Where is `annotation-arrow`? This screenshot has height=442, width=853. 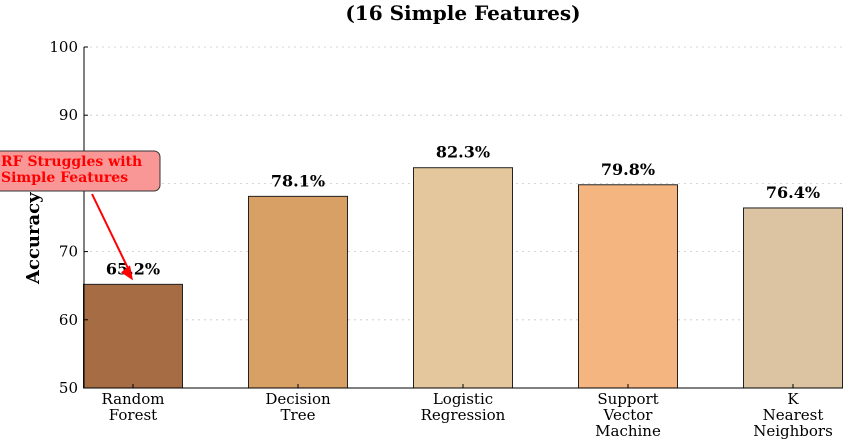 annotation-arrow is located at coordinates (110, 232).